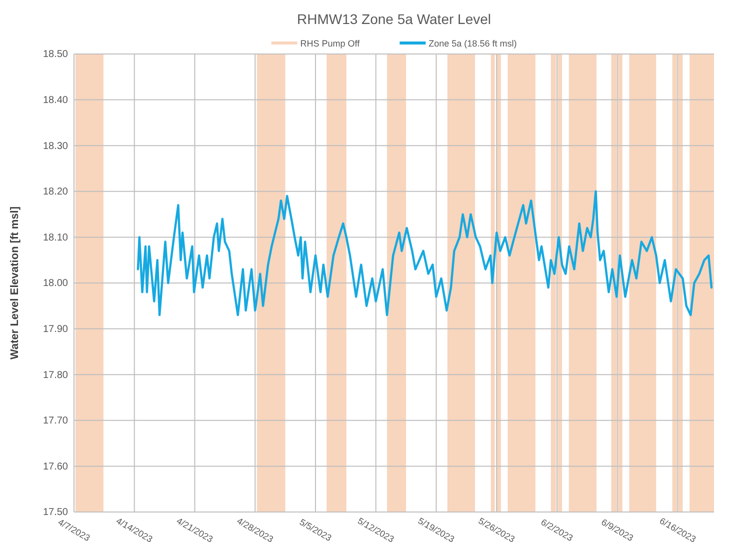 The height and width of the screenshot is (551, 752). I want to click on y-tick-label: 18.10, so click(55, 238).